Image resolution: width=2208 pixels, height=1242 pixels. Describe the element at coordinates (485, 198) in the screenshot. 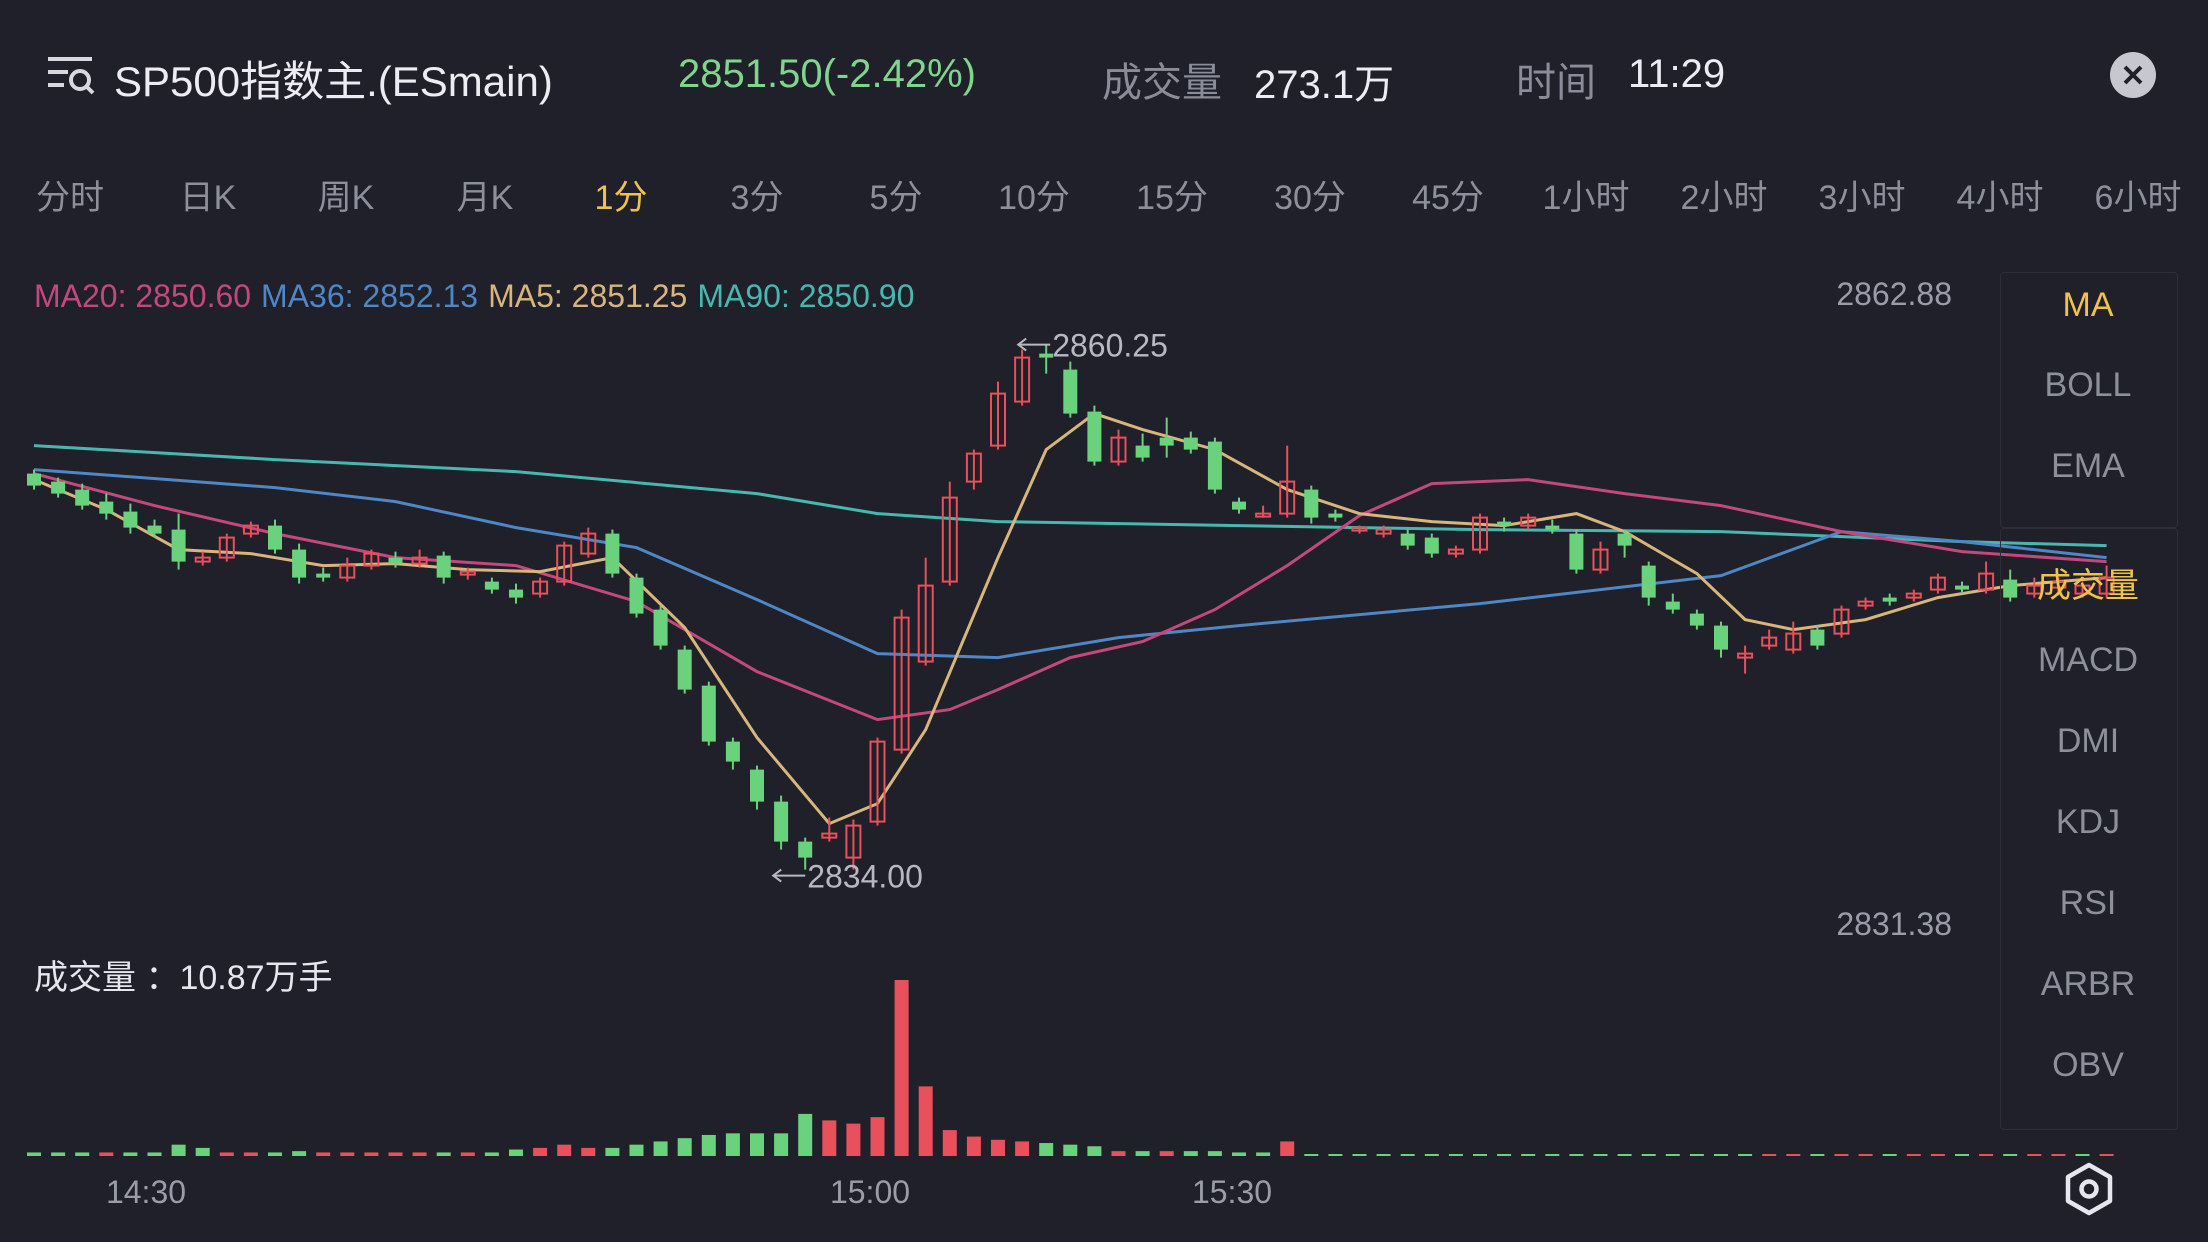

I see `tab-3: 月K` at that location.